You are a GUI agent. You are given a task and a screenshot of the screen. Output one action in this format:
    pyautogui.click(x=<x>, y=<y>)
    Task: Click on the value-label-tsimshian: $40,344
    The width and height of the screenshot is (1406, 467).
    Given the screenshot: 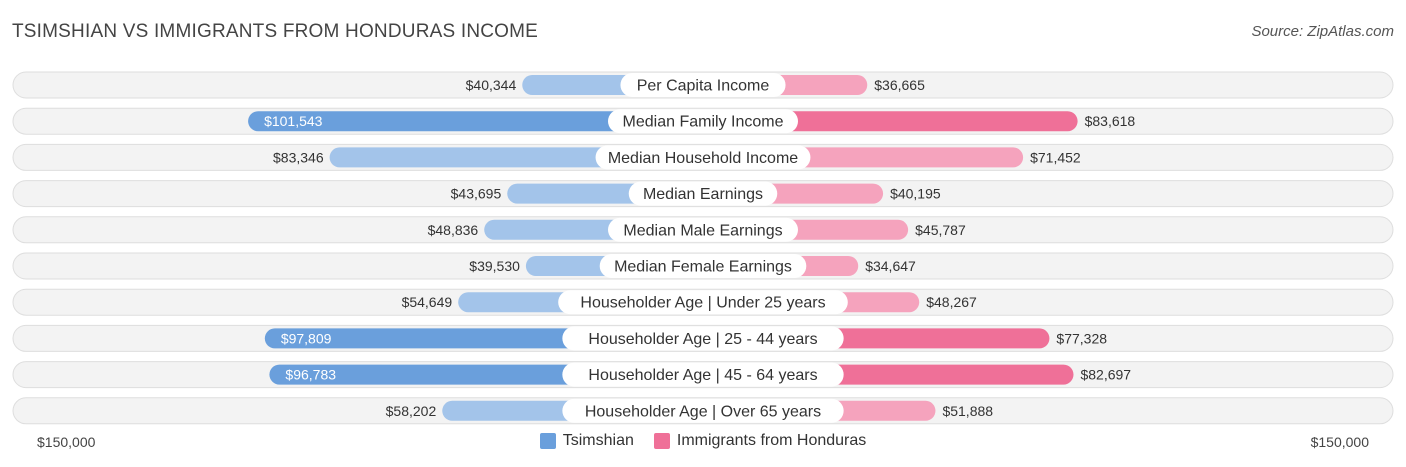 What is the action you would take?
    pyautogui.click(x=491, y=85)
    